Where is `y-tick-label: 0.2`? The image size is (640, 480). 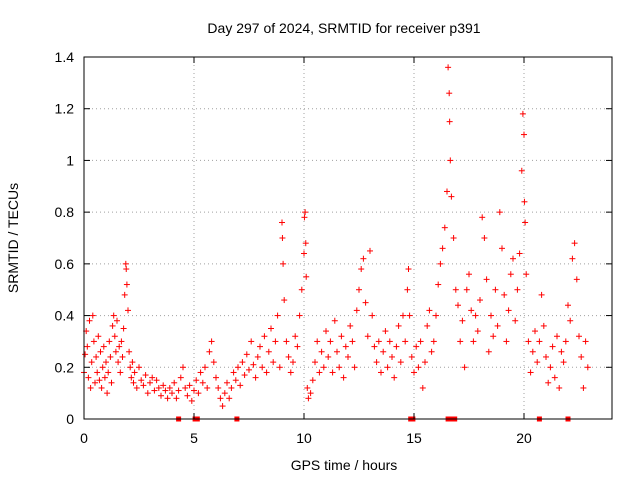
y-tick-label: 0.2 is located at coordinates (65, 367).